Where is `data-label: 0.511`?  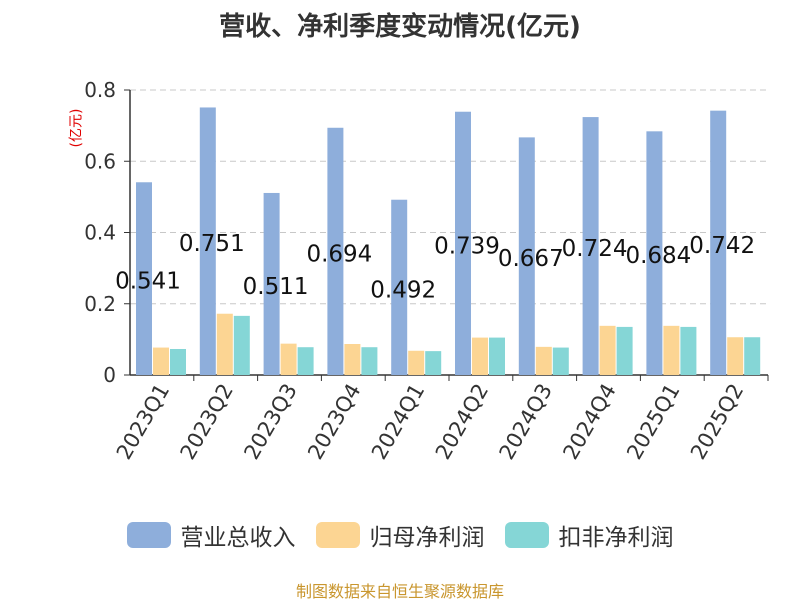 data-label: 0.511 is located at coordinates (276, 287).